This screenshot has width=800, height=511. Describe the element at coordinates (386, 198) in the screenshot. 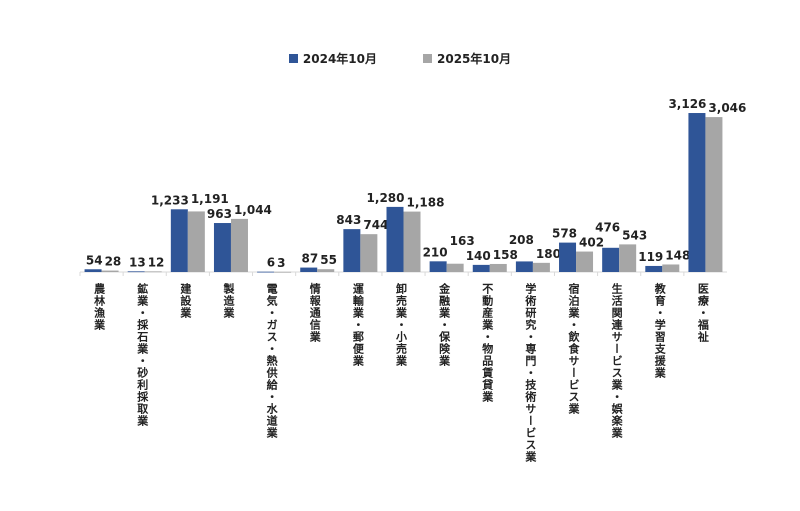

I see `data-label: 1,280` at that location.